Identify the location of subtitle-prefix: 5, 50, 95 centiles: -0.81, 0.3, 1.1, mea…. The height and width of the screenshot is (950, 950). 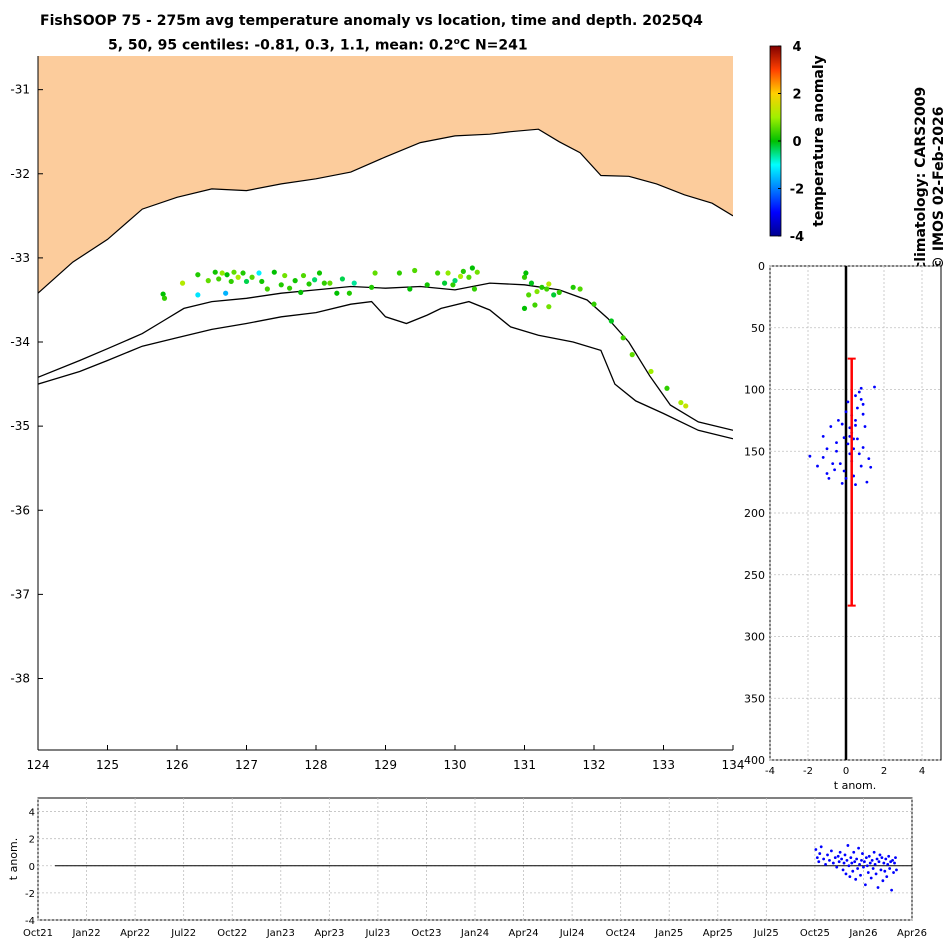
(281, 45).